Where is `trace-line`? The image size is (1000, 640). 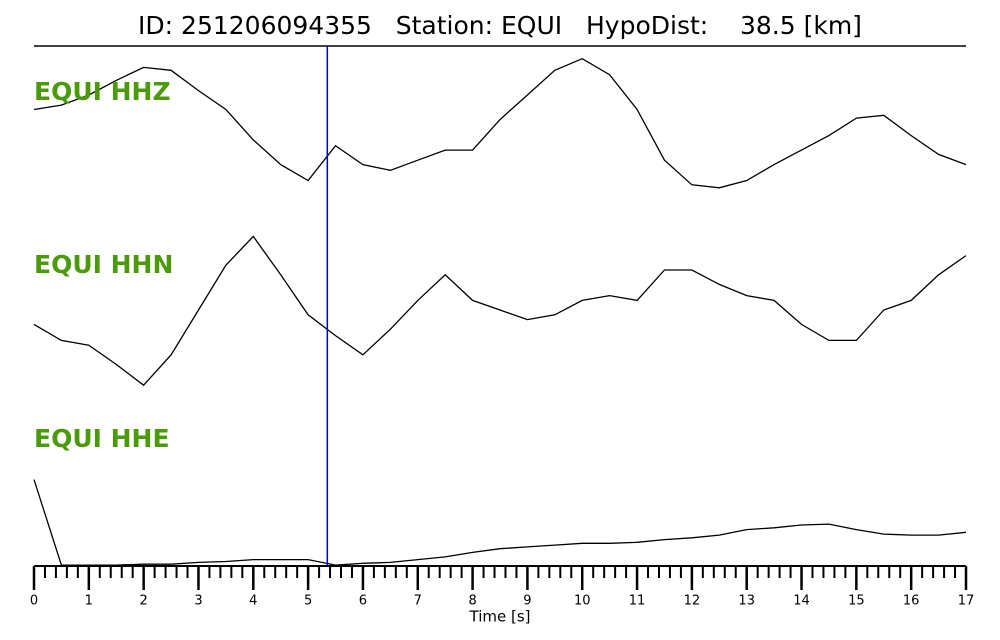 trace-line is located at coordinates (500, 522).